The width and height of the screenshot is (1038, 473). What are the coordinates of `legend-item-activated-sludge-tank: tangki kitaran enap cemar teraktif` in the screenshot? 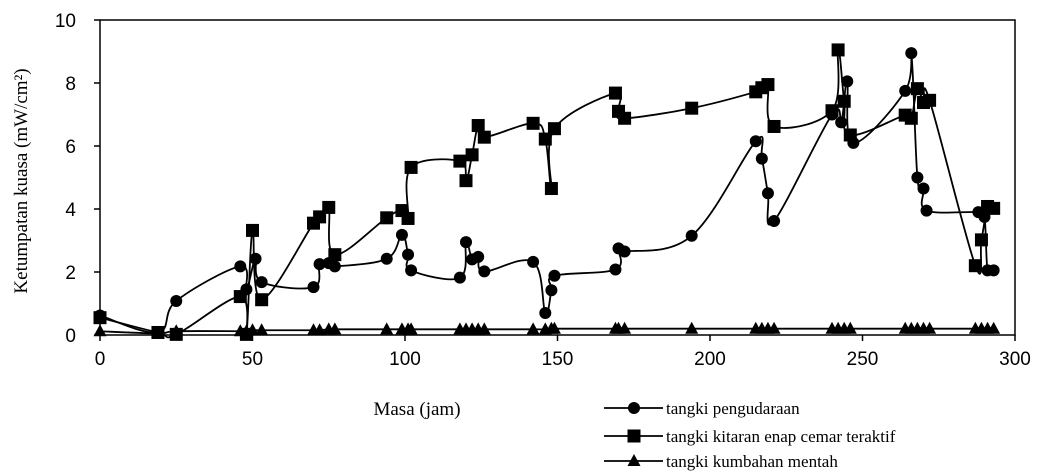 It's located at (750, 436).